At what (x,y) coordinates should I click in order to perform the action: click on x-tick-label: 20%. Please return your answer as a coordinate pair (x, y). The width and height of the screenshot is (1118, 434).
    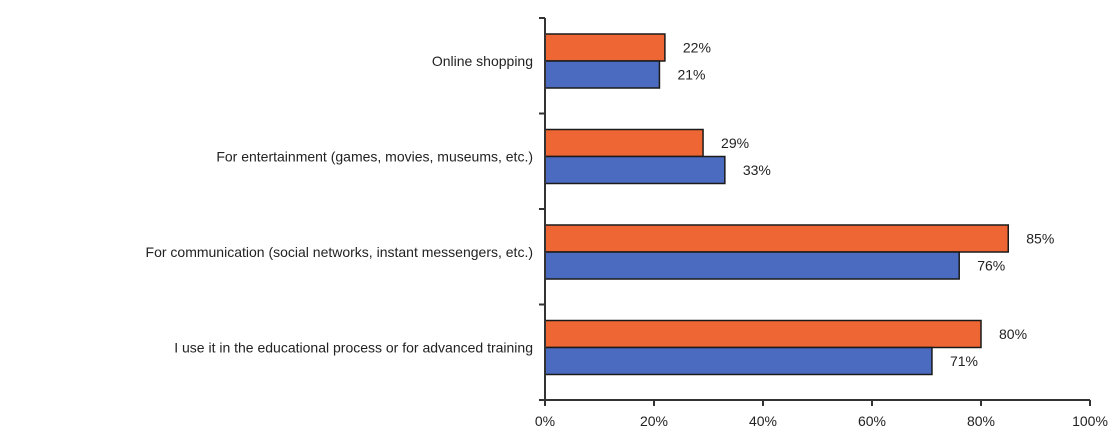
    Looking at the image, I should click on (654, 421).